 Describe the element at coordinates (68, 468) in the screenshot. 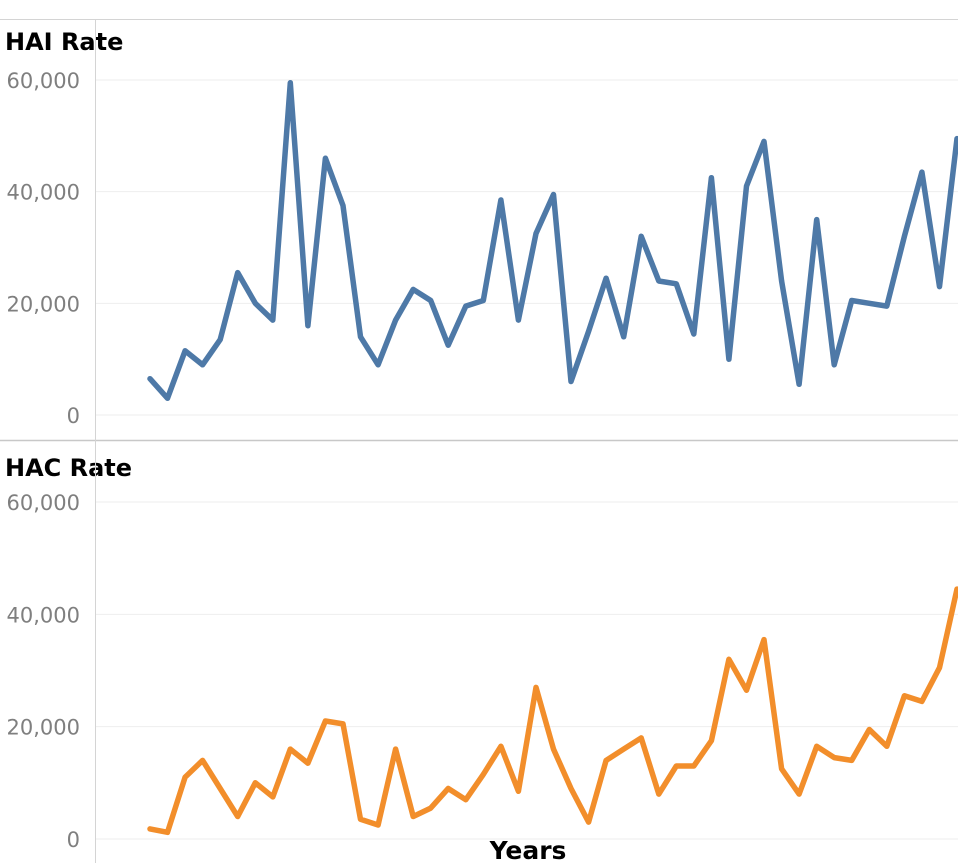

I see `chart-title: HAC Rate` at that location.